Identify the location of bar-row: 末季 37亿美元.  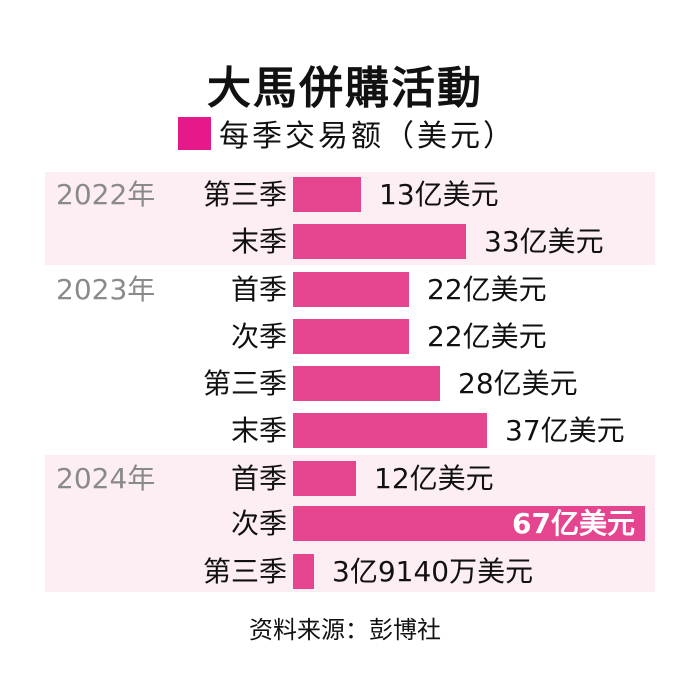
(345, 430).